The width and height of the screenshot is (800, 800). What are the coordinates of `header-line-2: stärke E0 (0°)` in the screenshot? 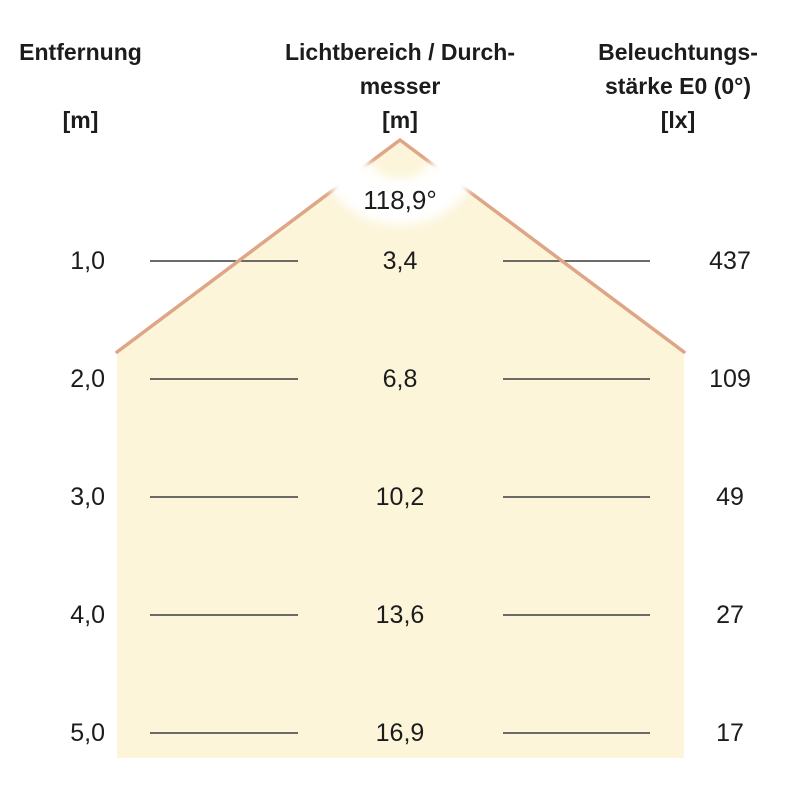 It's located at (678, 86).